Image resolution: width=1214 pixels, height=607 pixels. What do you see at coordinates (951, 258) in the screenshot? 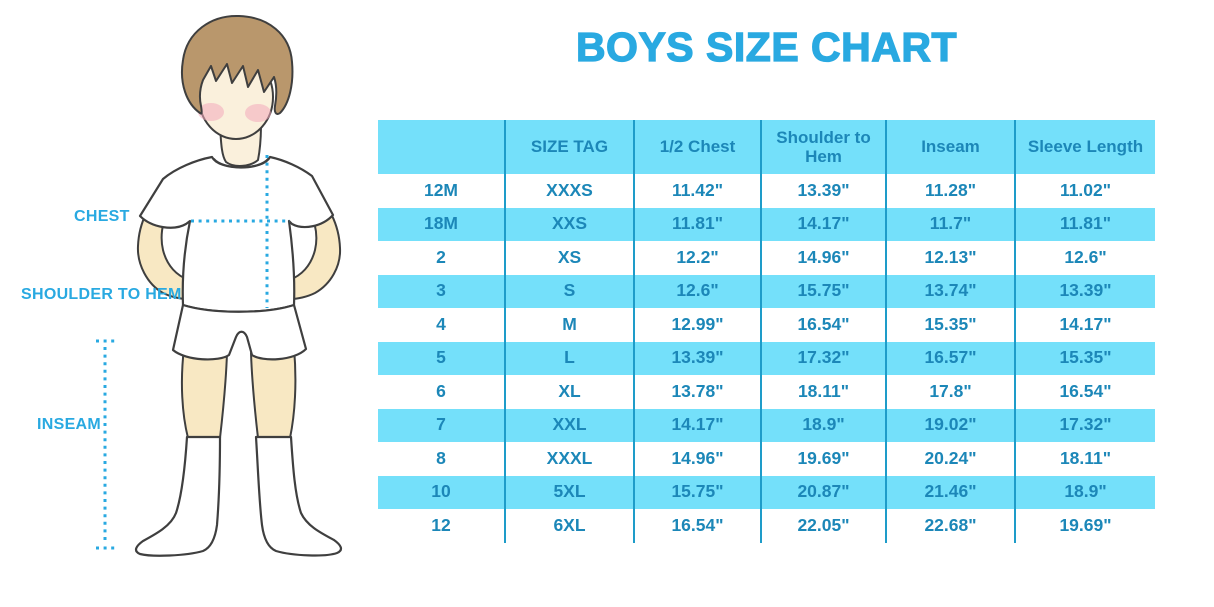
I see `table-cell: 12.13"` at bounding box center [951, 258].